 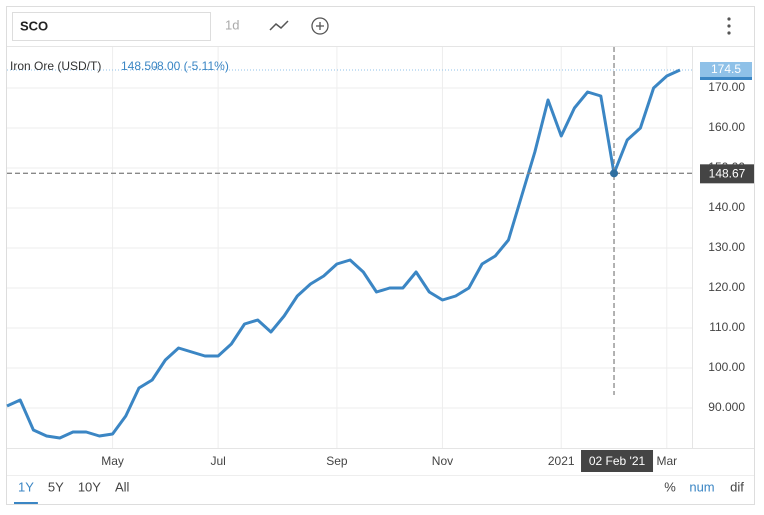 What do you see at coordinates (112, 461) in the screenshot?
I see `x-tick-label: May` at bounding box center [112, 461].